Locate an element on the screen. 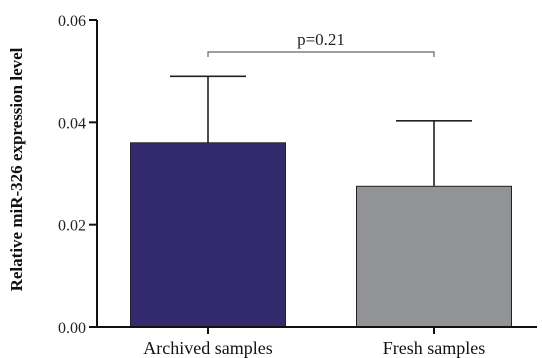 The height and width of the screenshot is (358, 542). annotation-layer: p=0.21 is located at coordinates (321, 43).